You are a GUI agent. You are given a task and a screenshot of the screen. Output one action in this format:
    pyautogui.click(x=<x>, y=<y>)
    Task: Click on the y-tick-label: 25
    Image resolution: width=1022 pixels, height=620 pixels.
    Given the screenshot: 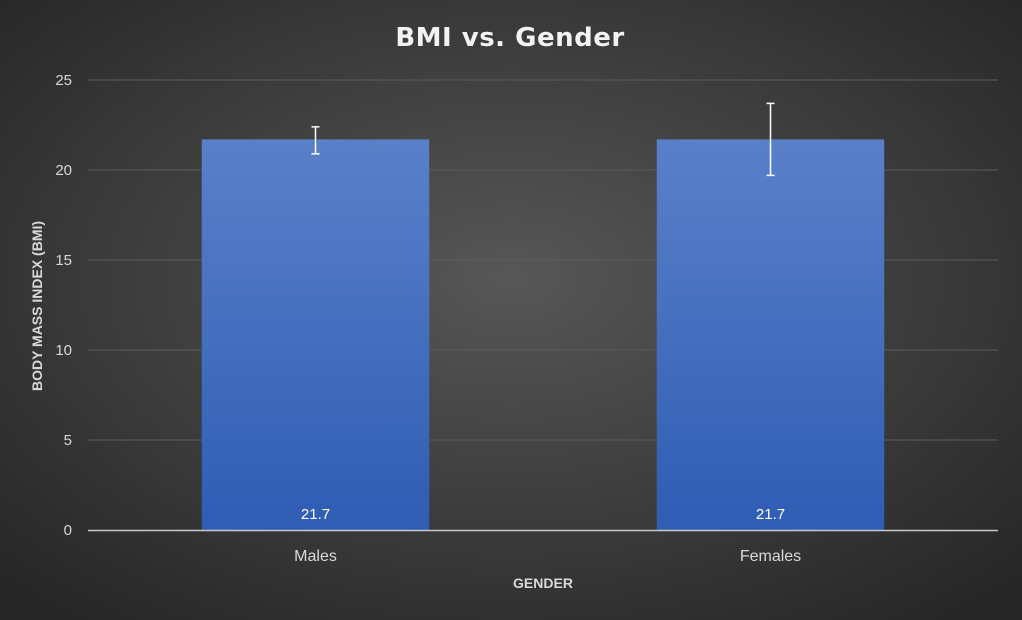 What is the action you would take?
    pyautogui.click(x=63, y=80)
    